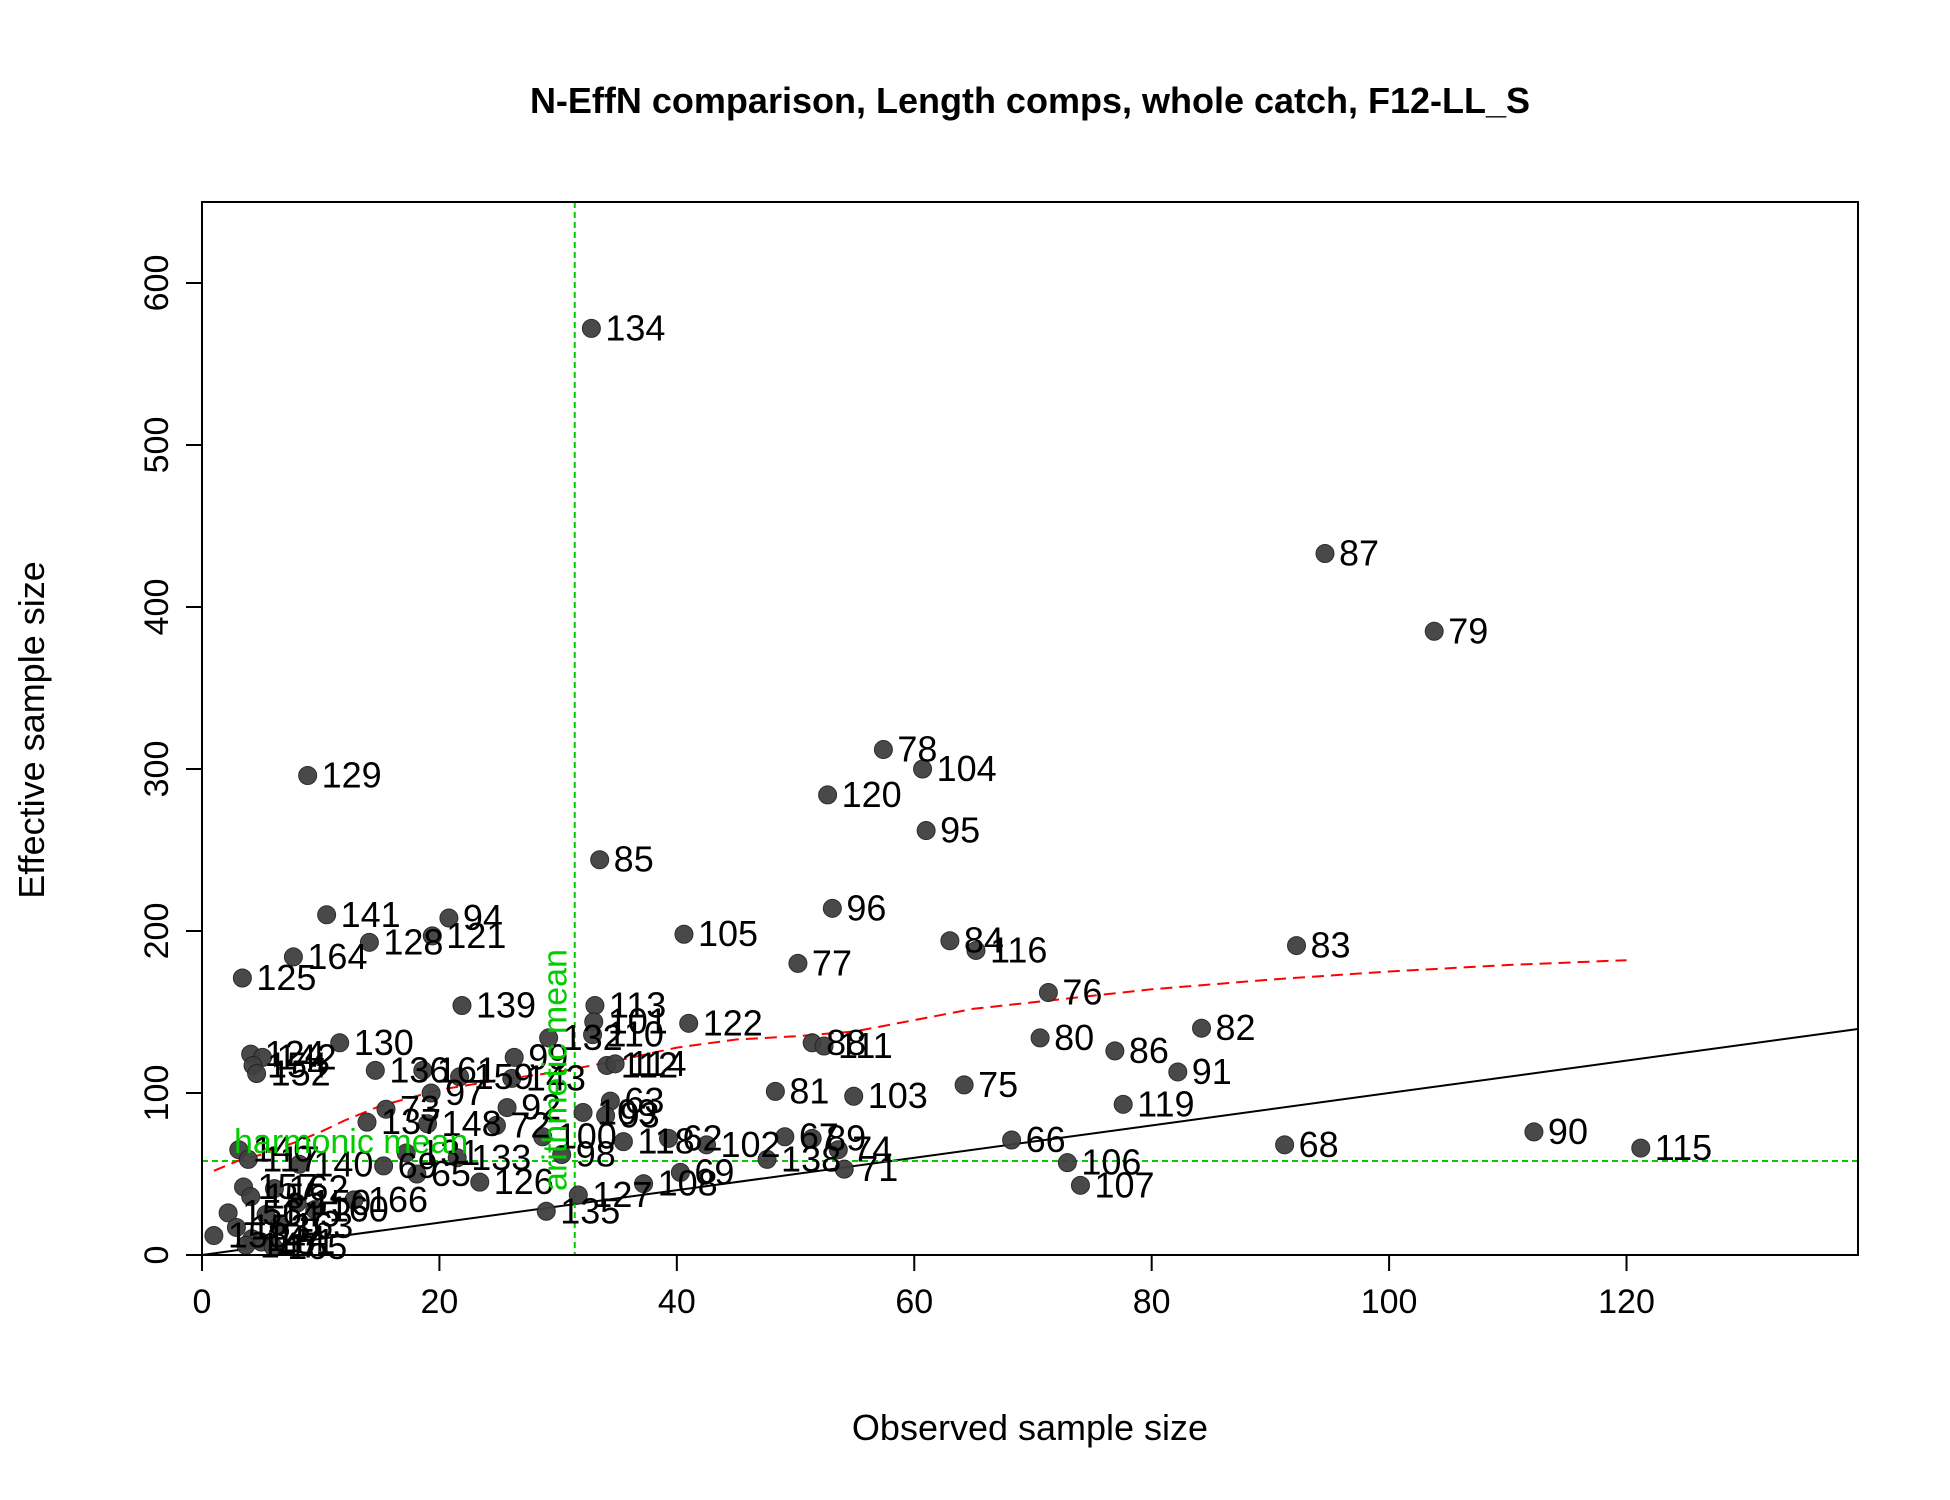 This screenshot has height=1500, width=1950. I want to click on point-label: 113, so click(637, 1005).